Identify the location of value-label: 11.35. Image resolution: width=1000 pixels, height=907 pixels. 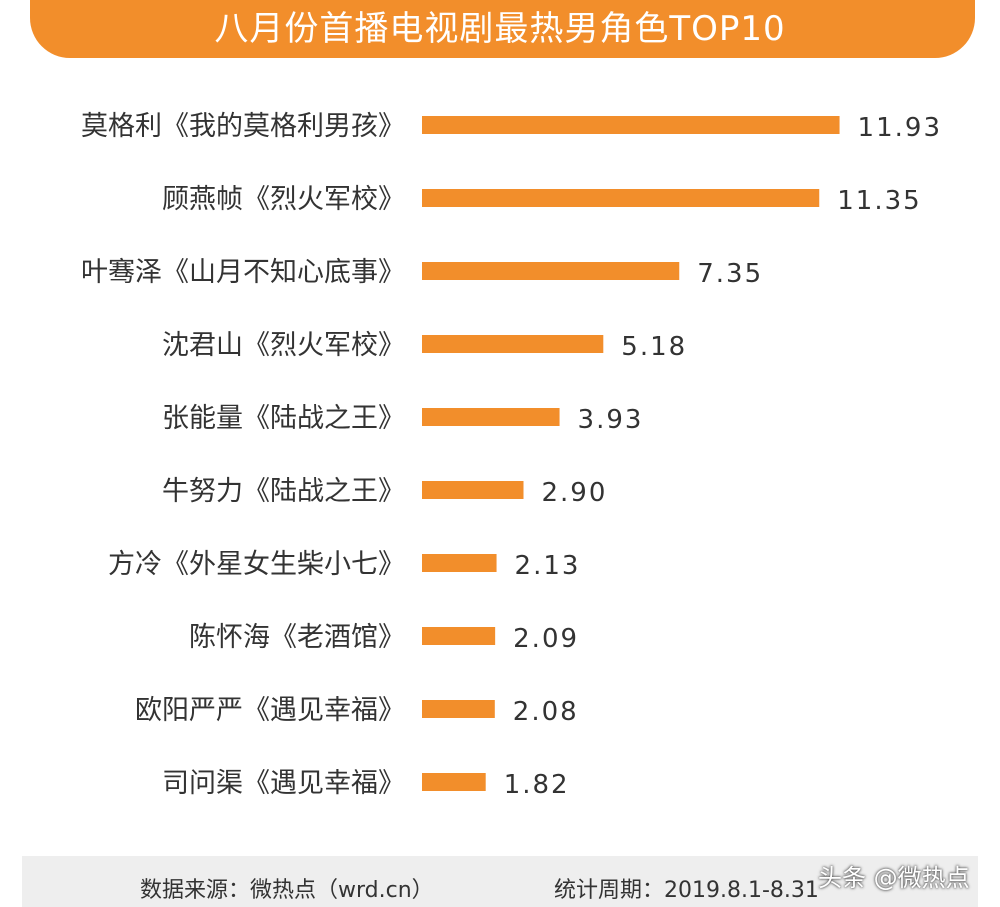
(879, 201).